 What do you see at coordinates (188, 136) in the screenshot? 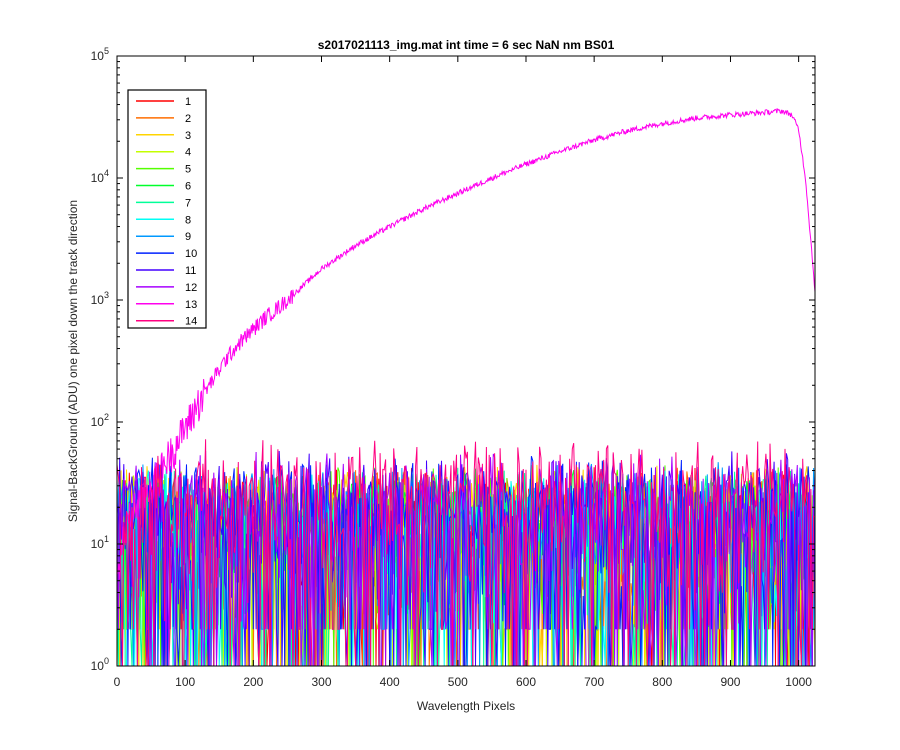
I see `legend-label: 3` at bounding box center [188, 136].